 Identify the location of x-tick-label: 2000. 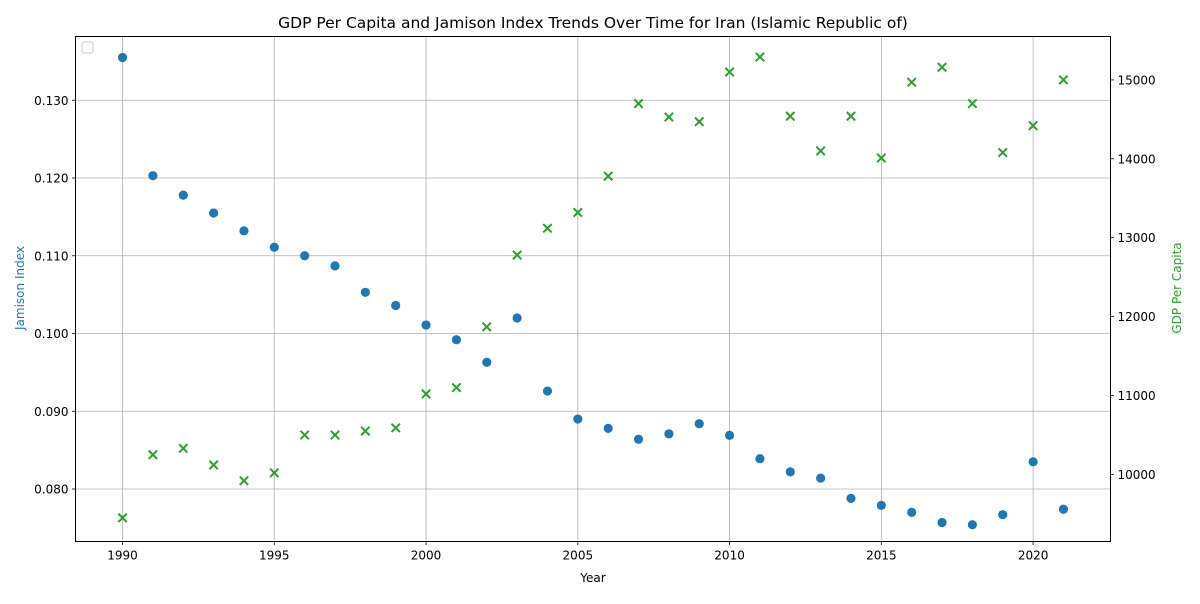
(426, 556).